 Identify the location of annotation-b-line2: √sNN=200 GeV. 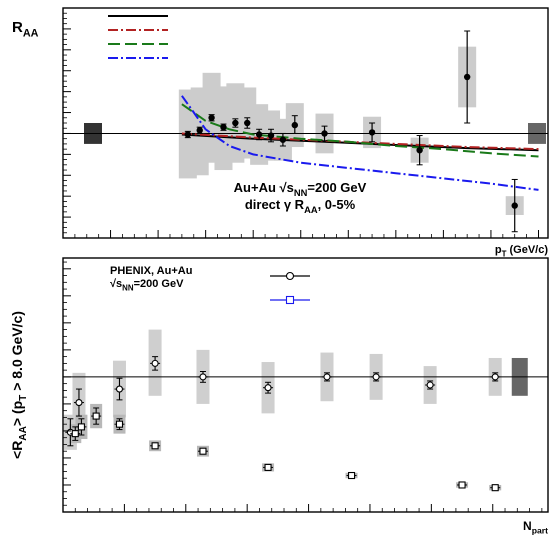
(147, 285).